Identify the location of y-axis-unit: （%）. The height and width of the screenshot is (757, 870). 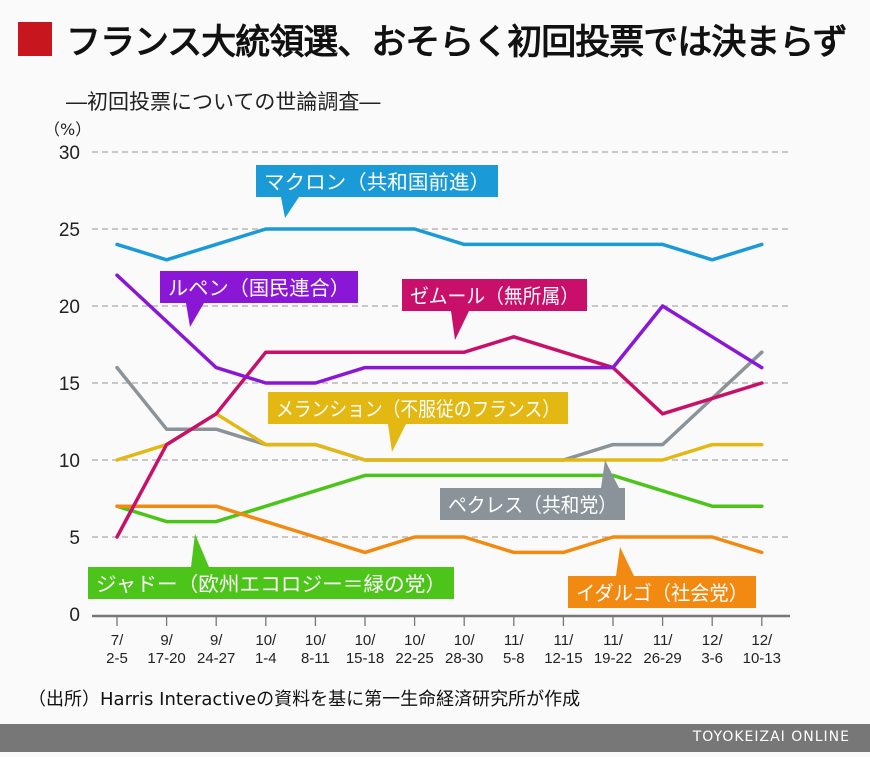
(68, 129).